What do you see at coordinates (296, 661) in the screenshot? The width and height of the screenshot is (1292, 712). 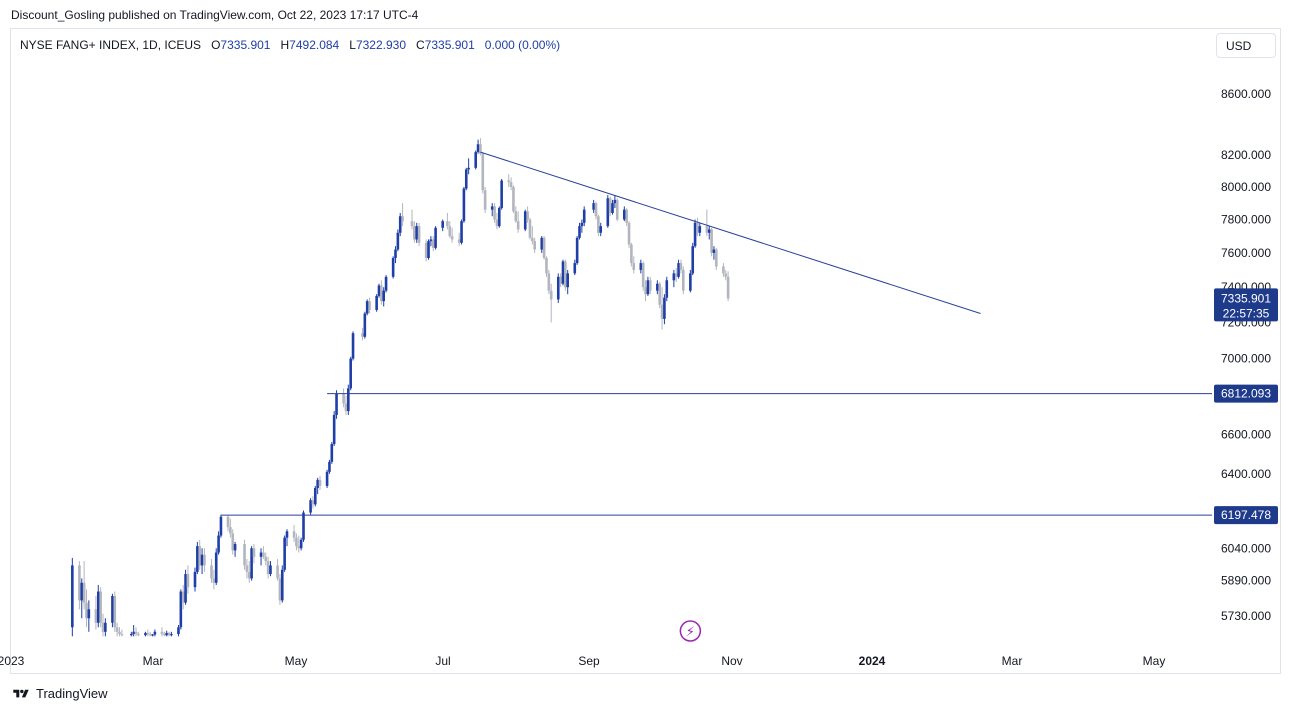 I see `time-tick-label: May` at bounding box center [296, 661].